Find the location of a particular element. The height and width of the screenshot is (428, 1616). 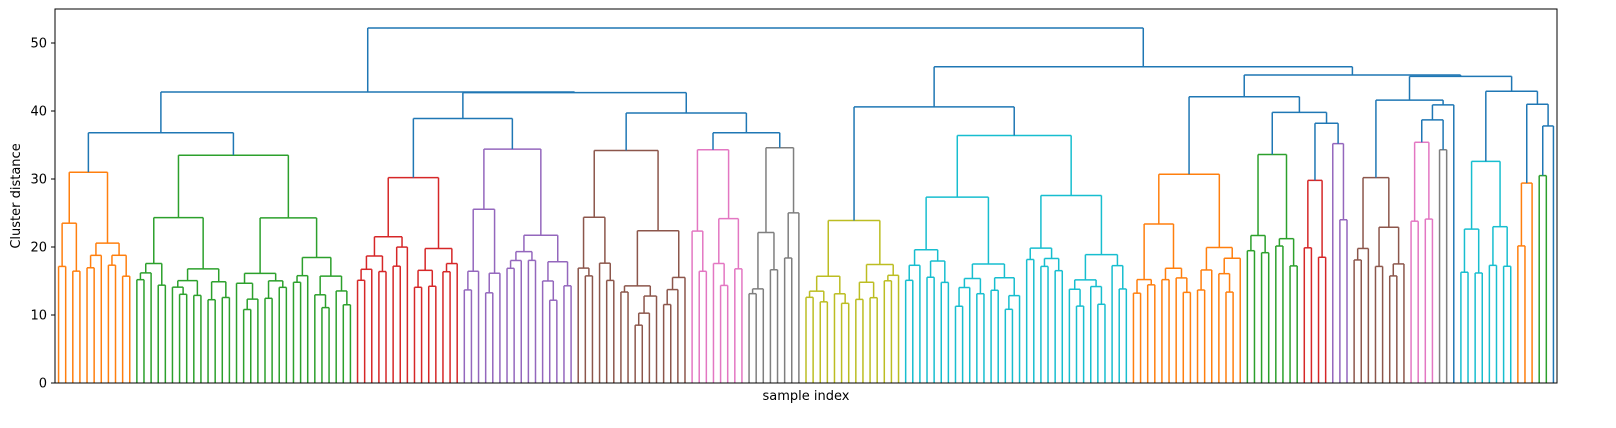

y-tick-label-10: 10 is located at coordinates (38, 316).